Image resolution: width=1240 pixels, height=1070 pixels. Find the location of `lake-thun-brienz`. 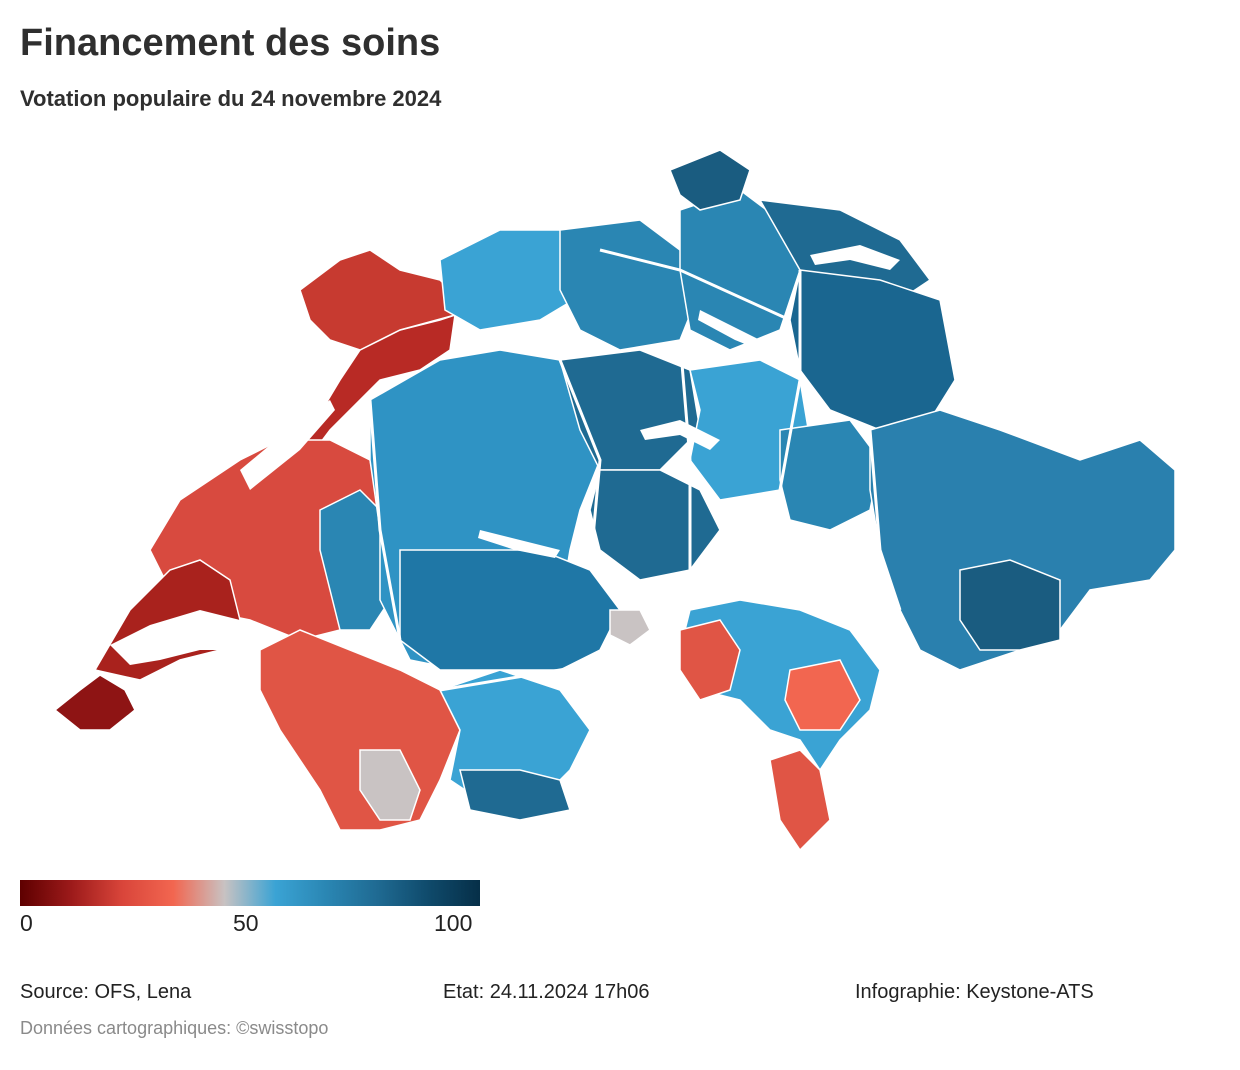

lake-thun-brienz is located at coordinates (519, 544).